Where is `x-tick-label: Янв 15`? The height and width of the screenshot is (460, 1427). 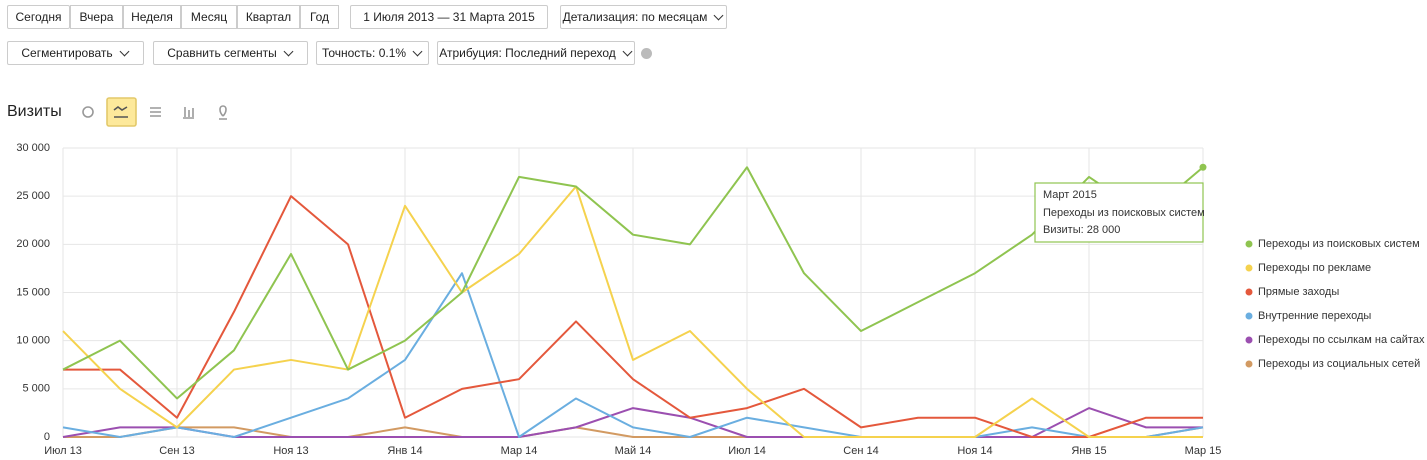
x-tick-label: Янв 15 is located at coordinates (1088, 451).